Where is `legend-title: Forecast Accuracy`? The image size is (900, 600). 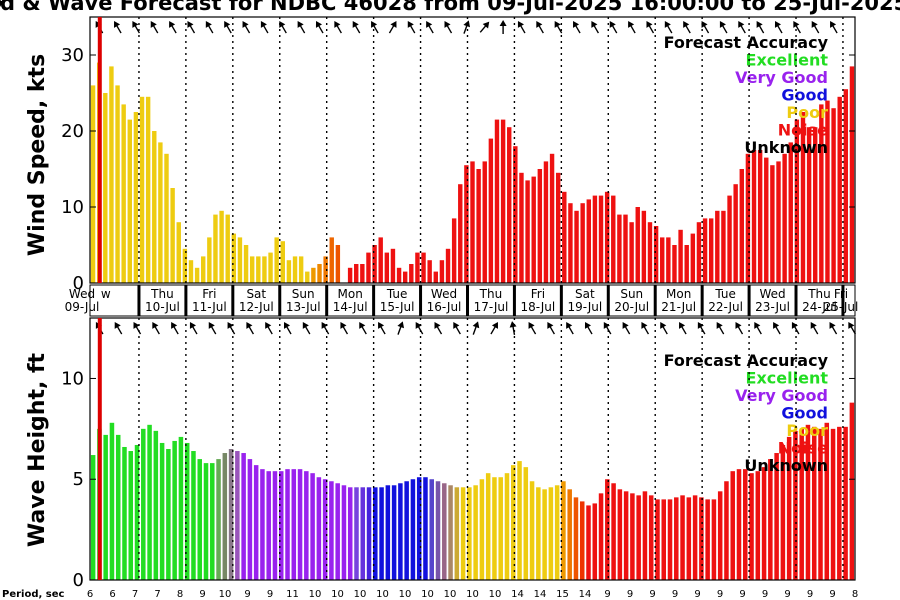 legend-title: Forecast Accuracy is located at coordinates (746, 42).